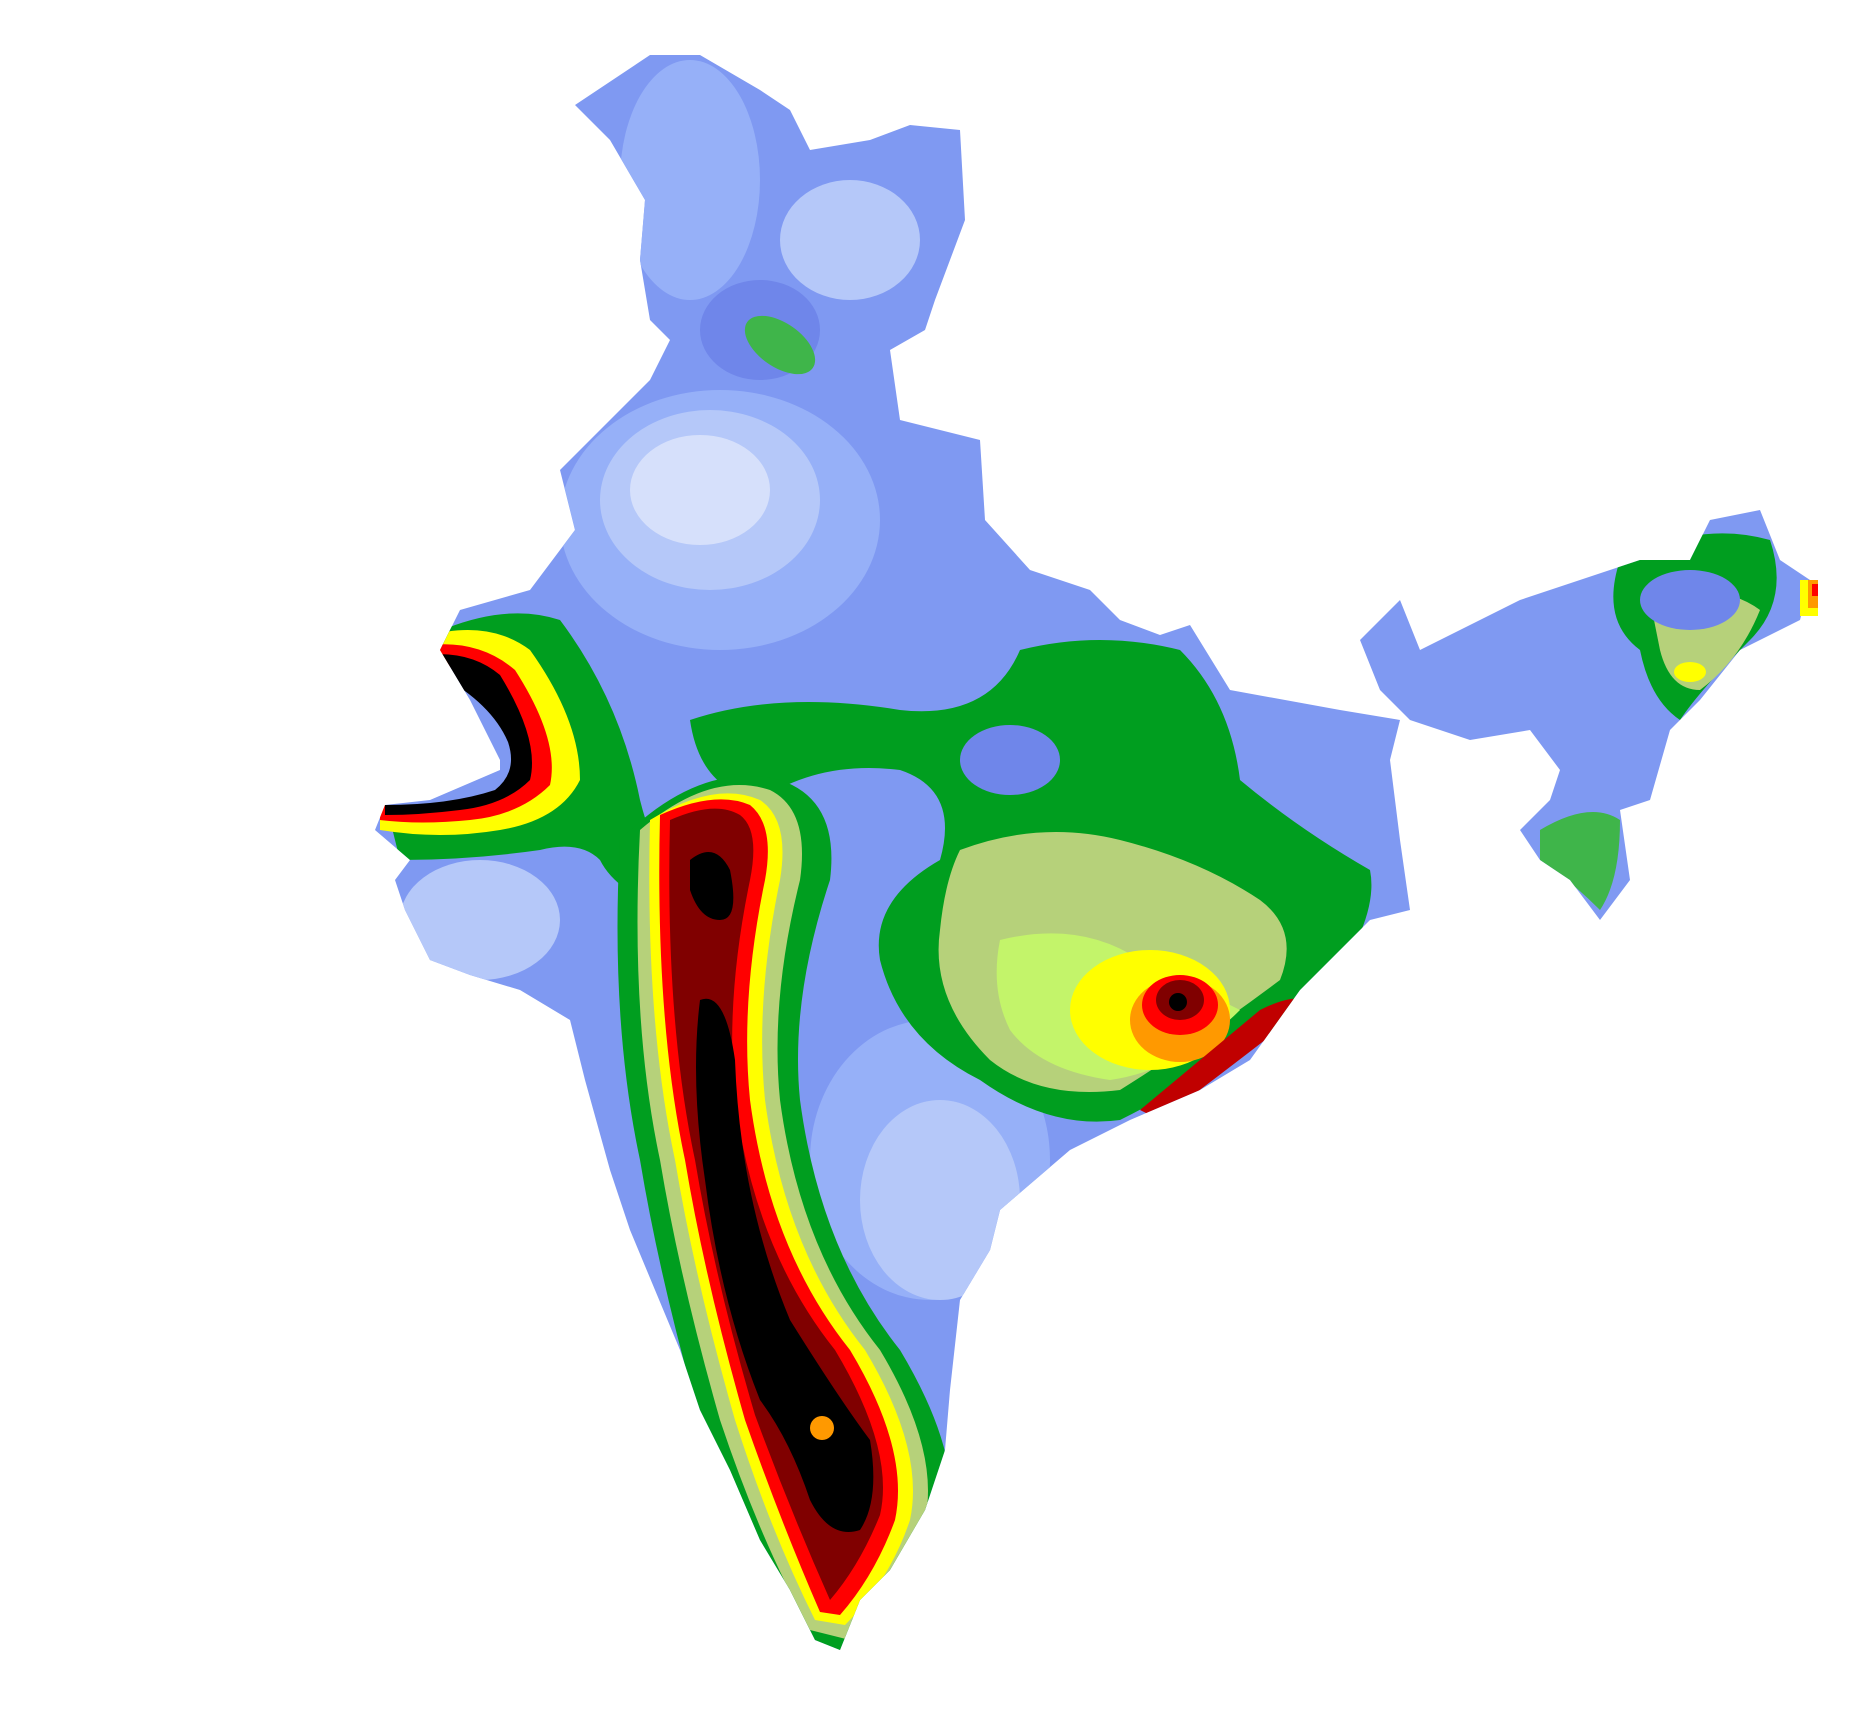 The width and height of the screenshot is (1854, 1736). I want to click on gujarat-light-zone, so click(480, 920).